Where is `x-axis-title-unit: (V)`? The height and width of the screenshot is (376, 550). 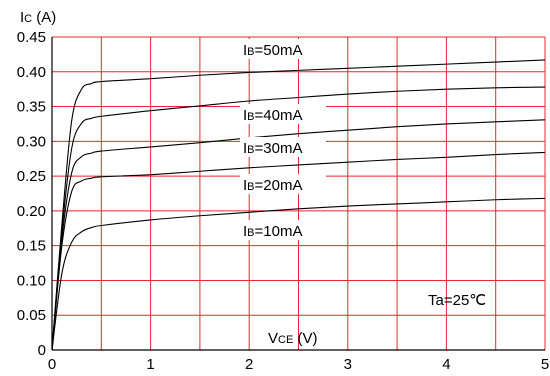 x-axis-title-unit: (V) is located at coordinates (305, 338).